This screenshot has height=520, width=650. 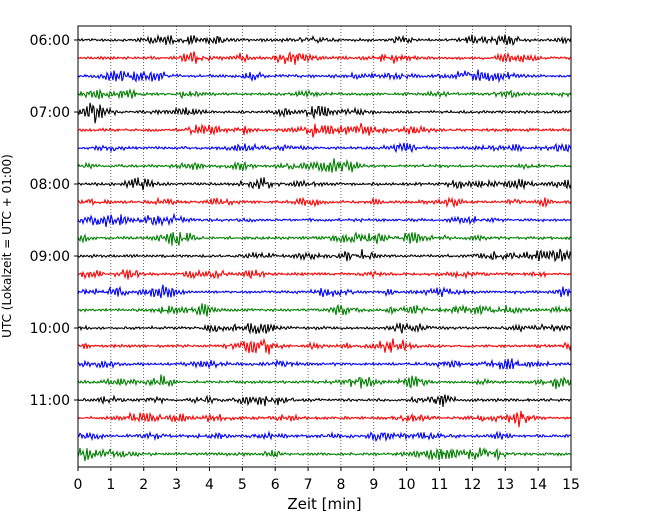 I want to click on x-tick-label: 8, so click(x=340, y=485).